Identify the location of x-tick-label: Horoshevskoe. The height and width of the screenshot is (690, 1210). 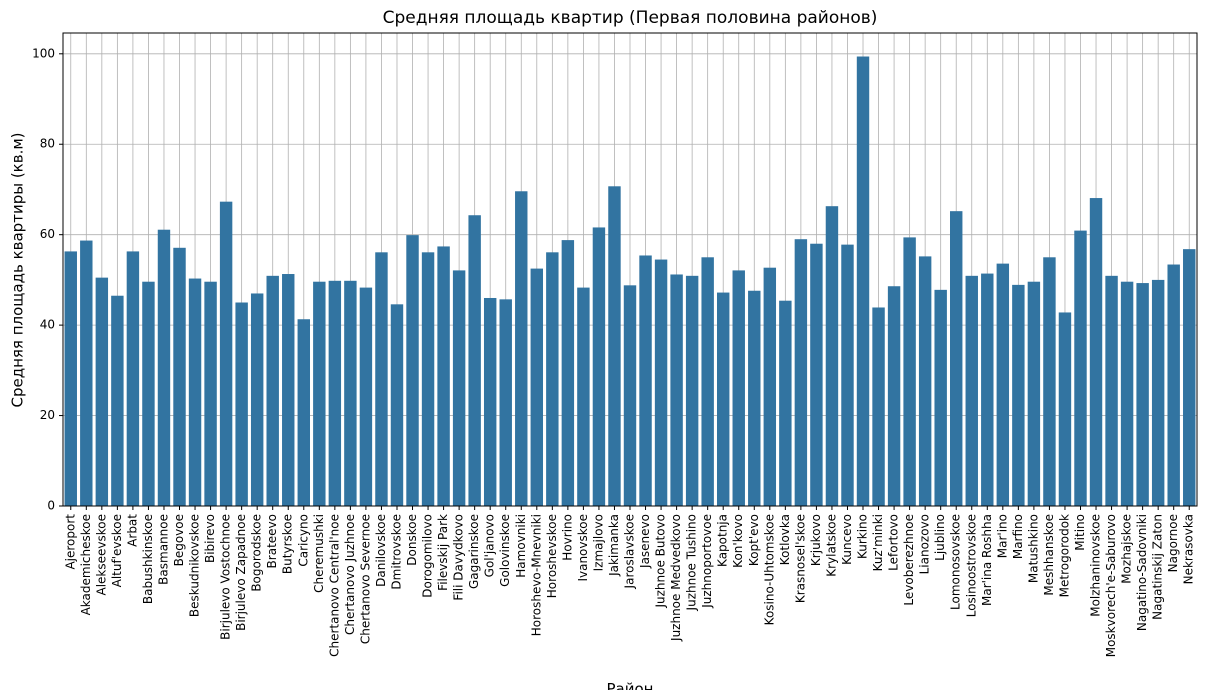
(552, 556).